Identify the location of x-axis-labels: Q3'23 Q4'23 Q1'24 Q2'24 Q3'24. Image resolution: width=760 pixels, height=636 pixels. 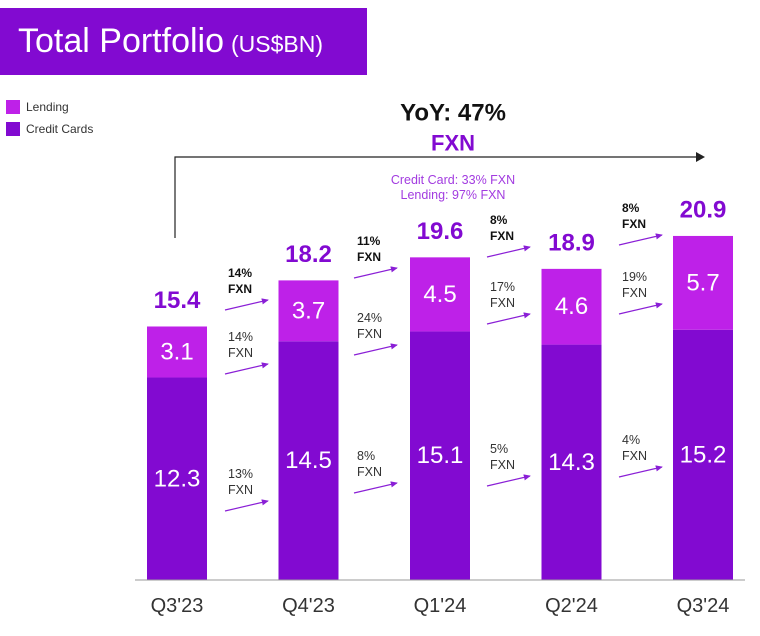
(440, 606).